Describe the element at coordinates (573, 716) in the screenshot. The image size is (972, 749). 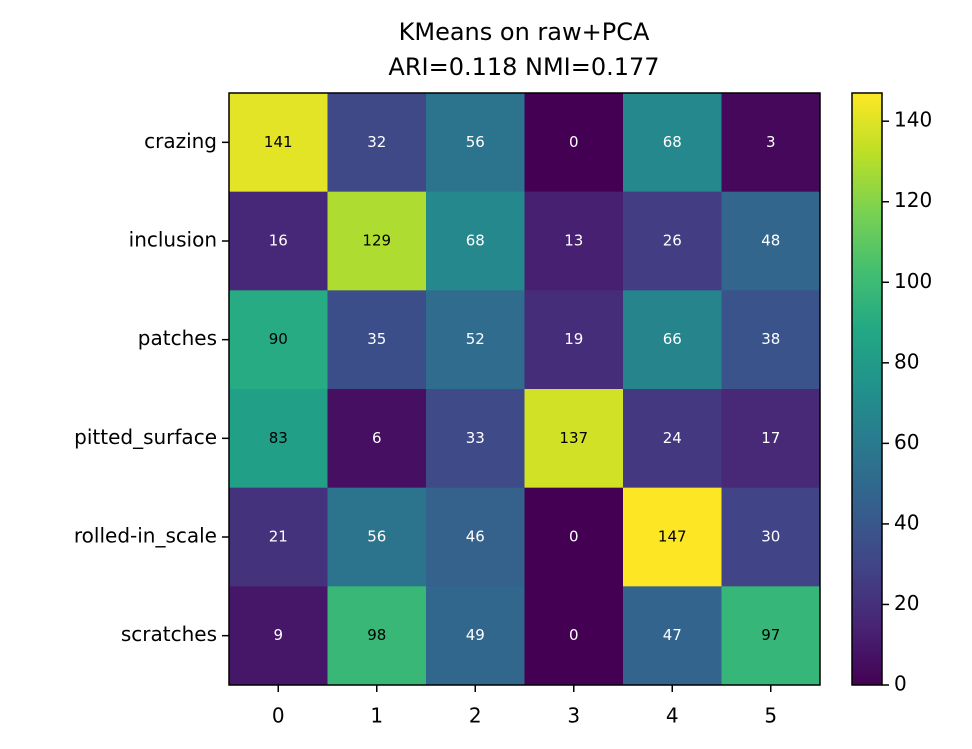
I see `x-tick-label: 3` at that location.